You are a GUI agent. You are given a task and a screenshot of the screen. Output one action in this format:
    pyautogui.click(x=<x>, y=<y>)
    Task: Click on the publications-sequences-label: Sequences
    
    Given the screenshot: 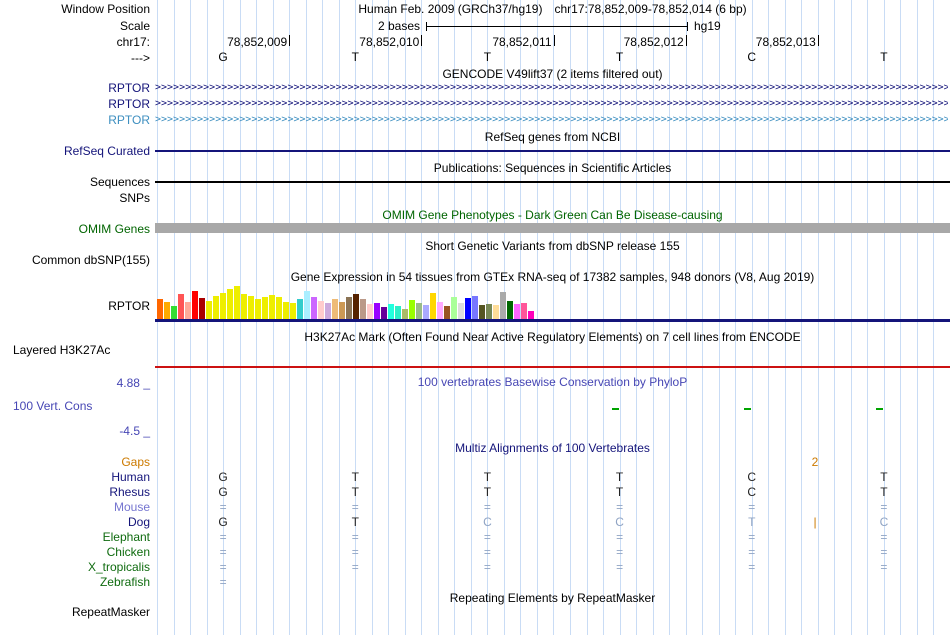 What is the action you would take?
    pyautogui.click(x=119, y=182)
    